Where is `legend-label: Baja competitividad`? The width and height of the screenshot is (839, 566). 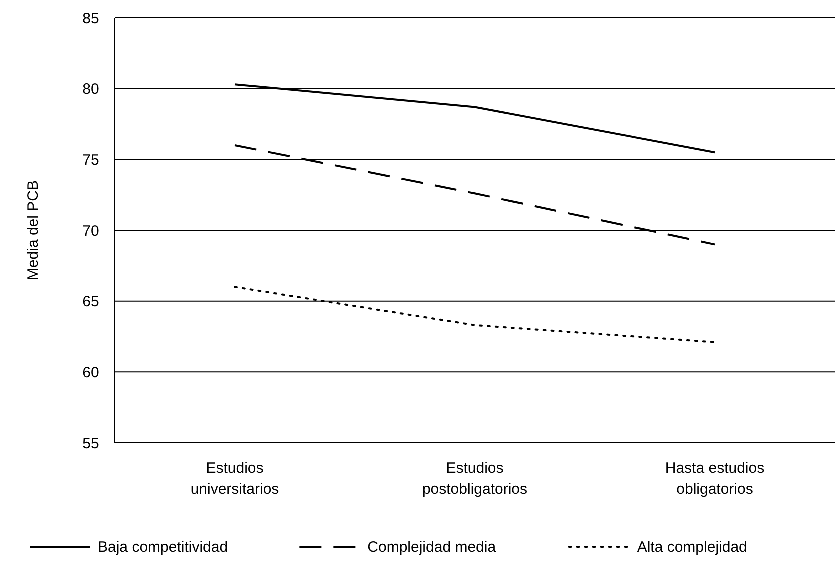
legend-label: Baja competitividad is located at coordinates (163, 547).